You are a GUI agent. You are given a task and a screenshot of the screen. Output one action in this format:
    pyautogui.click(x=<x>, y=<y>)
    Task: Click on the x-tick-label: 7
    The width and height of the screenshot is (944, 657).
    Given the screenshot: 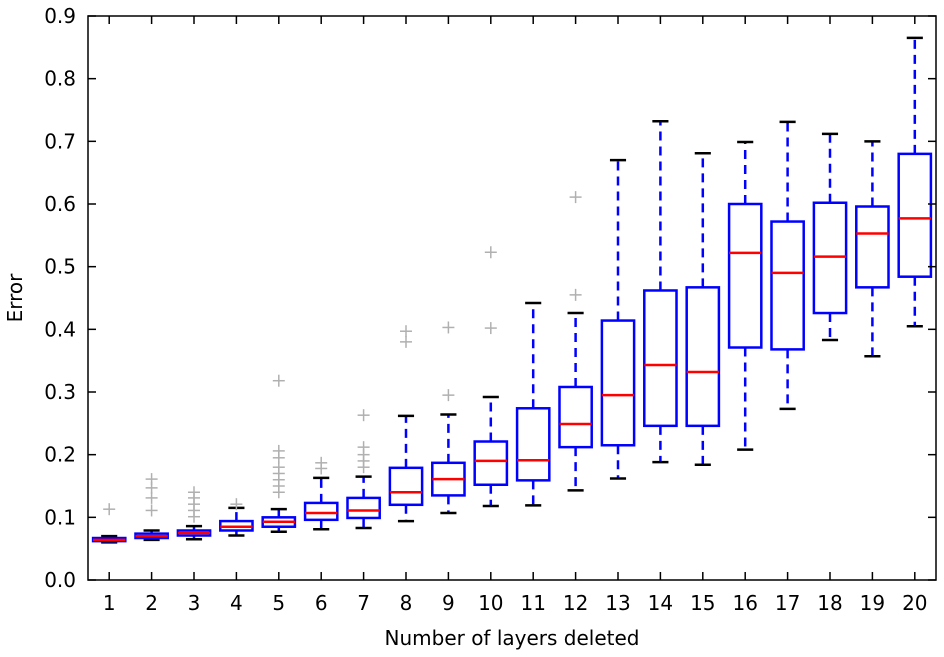 What is the action you would take?
    pyautogui.click(x=363, y=603)
    